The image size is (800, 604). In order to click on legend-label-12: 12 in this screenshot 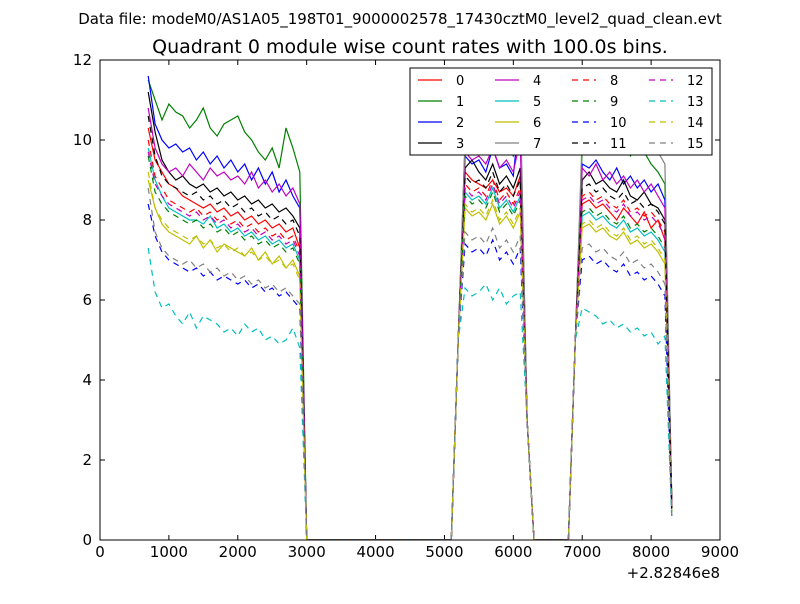, I will do `click(695, 81)`.